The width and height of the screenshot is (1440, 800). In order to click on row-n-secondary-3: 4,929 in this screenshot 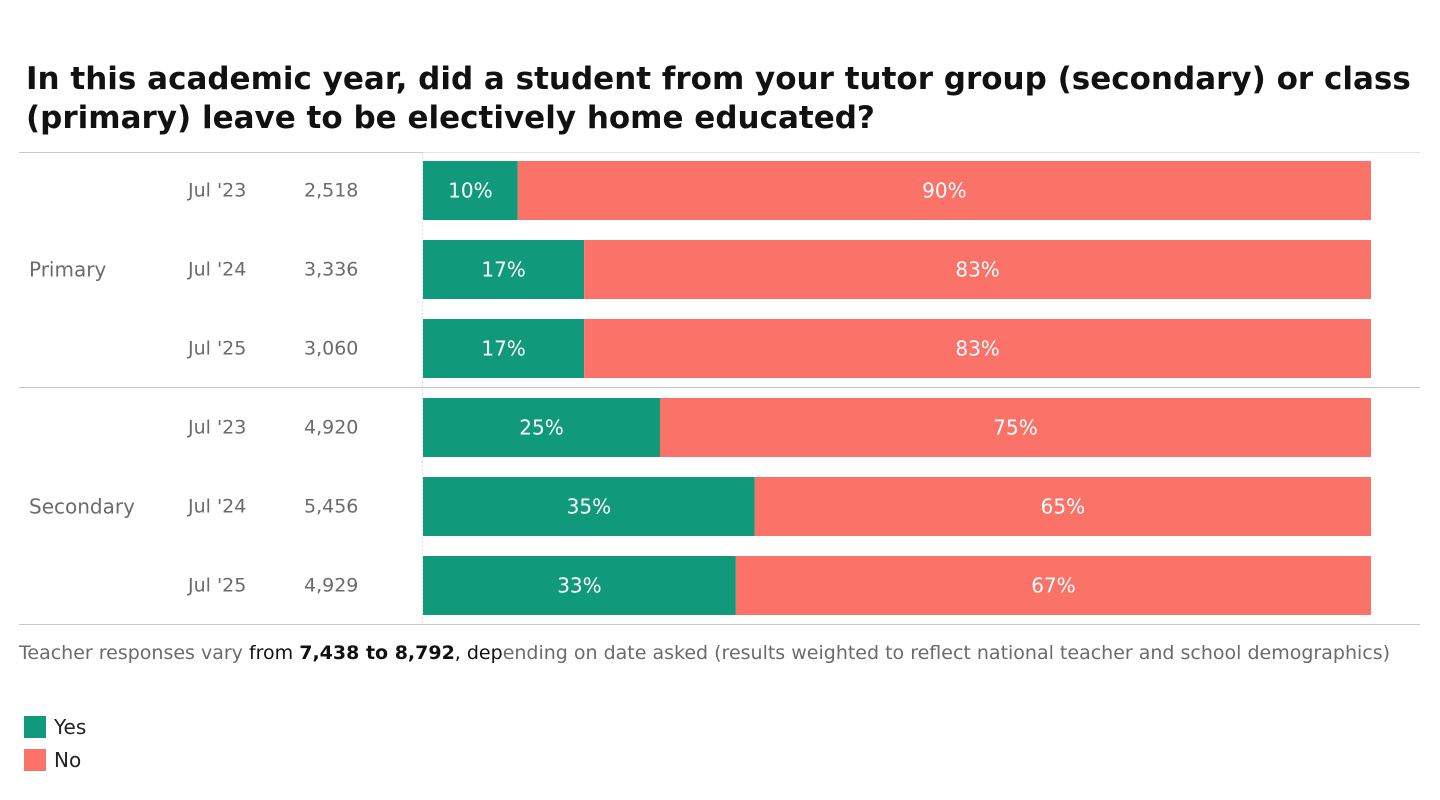, I will do `click(331, 586)`.